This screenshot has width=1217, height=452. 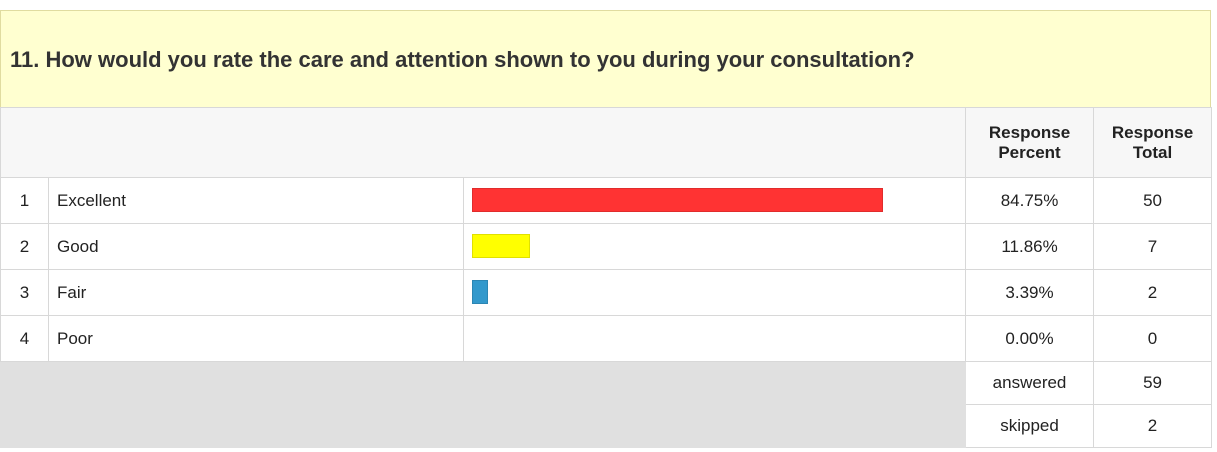 What do you see at coordinates (483, 142) in the screenshot?
I see `header-cell` at bounding box center [483, 142].